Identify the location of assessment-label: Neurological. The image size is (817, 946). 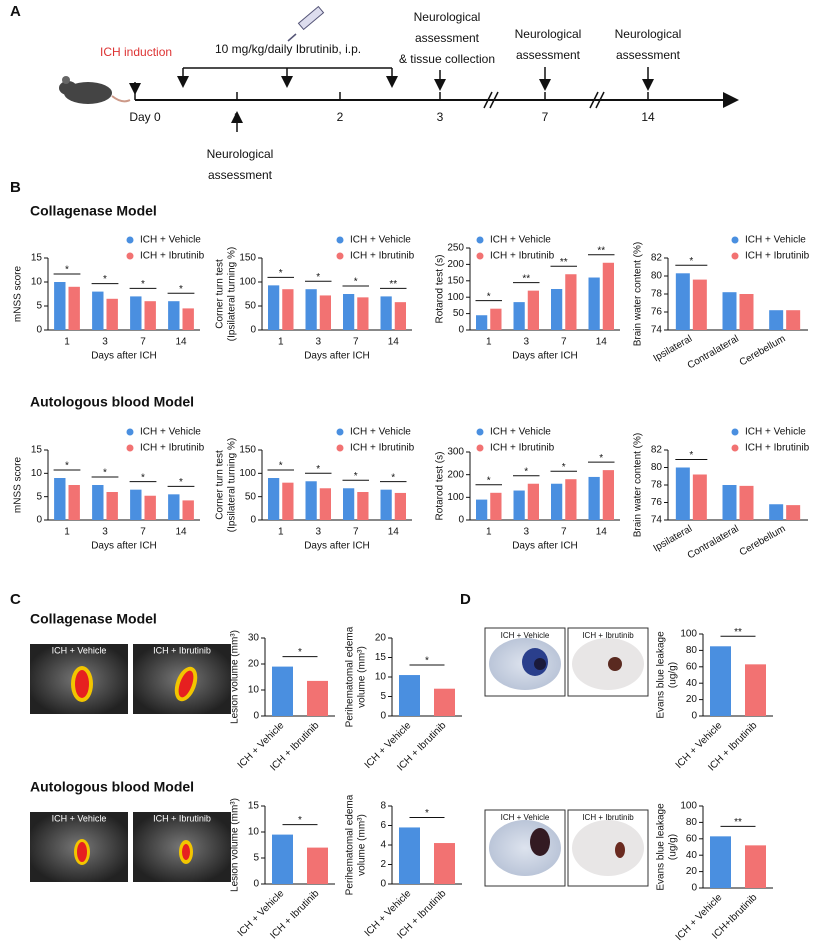
(548, 34).